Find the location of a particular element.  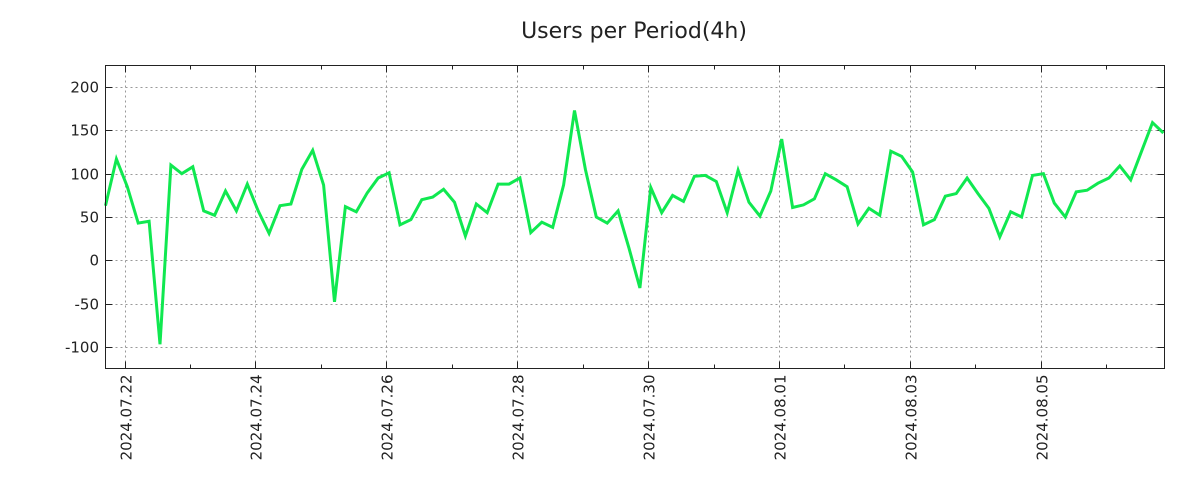

x-tick-label: 2024.08.05 is located at coordinates (1043, 418).